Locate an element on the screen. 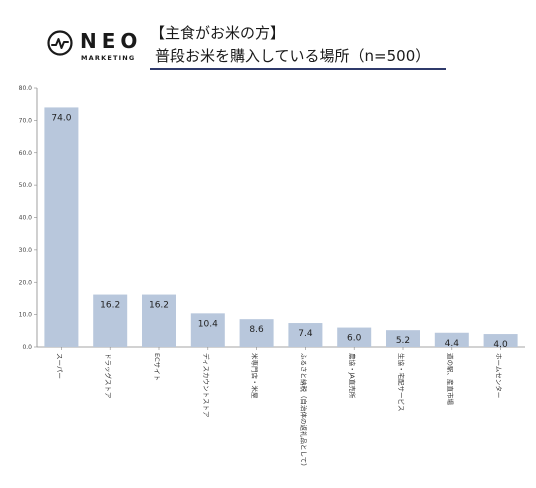 The image size is (536, 488). data-label: 6.0 is located at coordinates (354, 339).